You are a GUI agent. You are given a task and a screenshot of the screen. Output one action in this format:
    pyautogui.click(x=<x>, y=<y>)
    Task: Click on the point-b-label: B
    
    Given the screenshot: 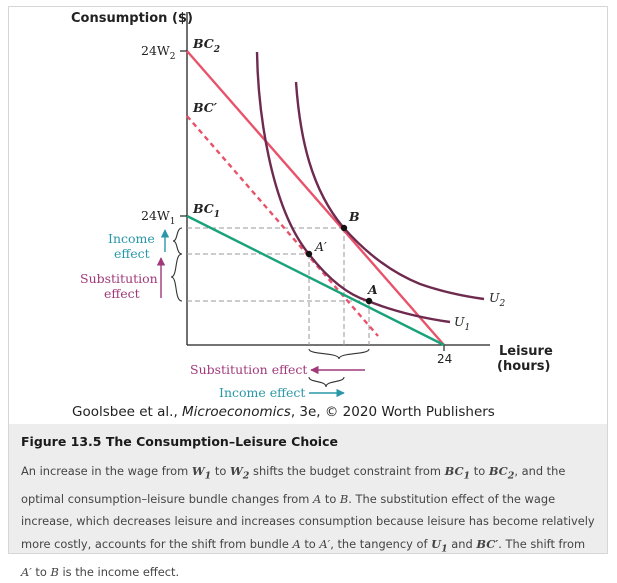 What is the action you would take?
    pyautogui.click(x=354, y=216)
    